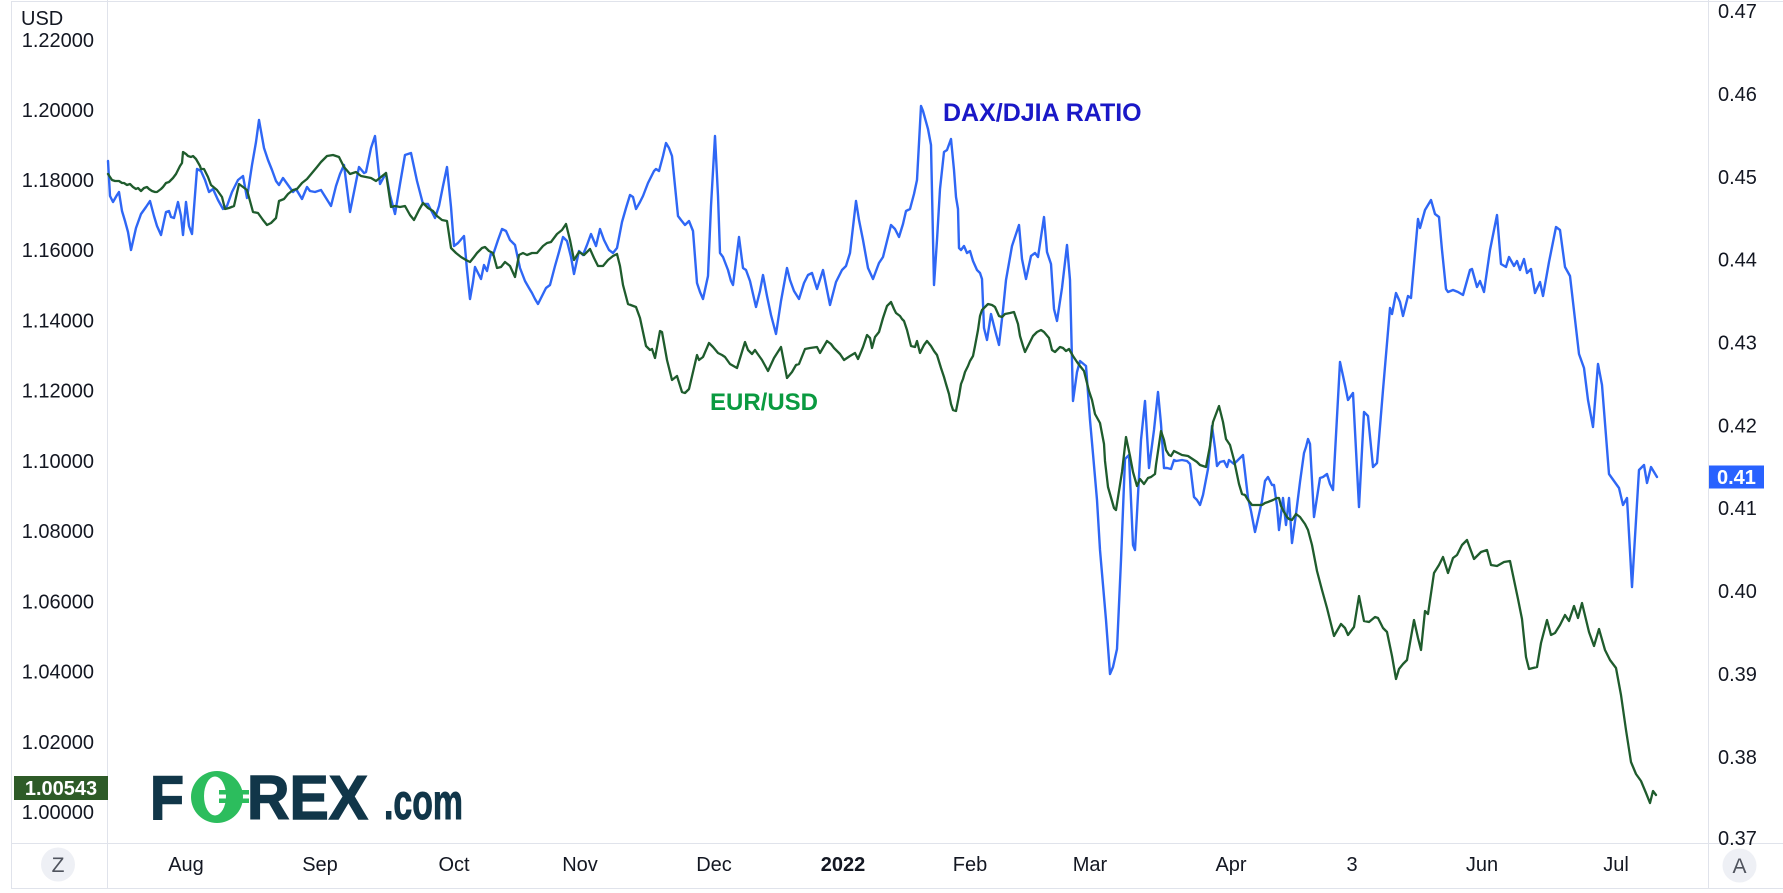 This screenshot has height=893, width=1783. Describe the element at coordinates (843, 865) in the screenshot. I see `svg-text: 2022` at that location.